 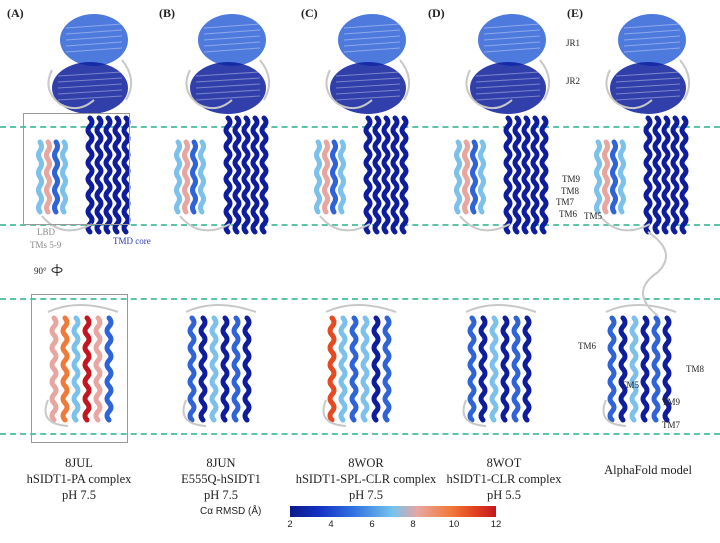 What do you see at coordinates (641, 308) in the screenshot?
I see `panel-e-rotated-loop-top` at bounding box center [641, 308].